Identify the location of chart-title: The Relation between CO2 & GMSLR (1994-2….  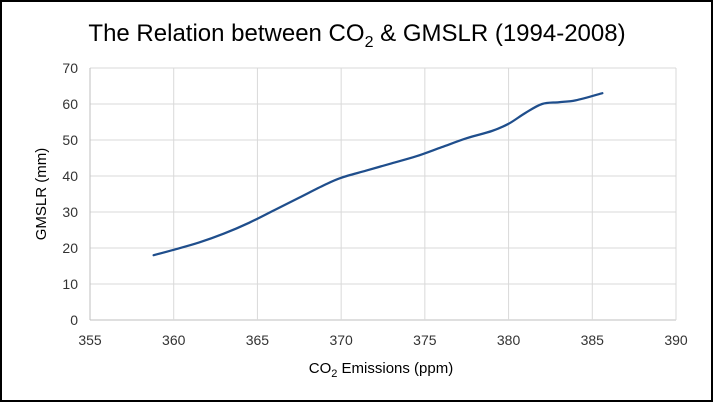
(356, 35).